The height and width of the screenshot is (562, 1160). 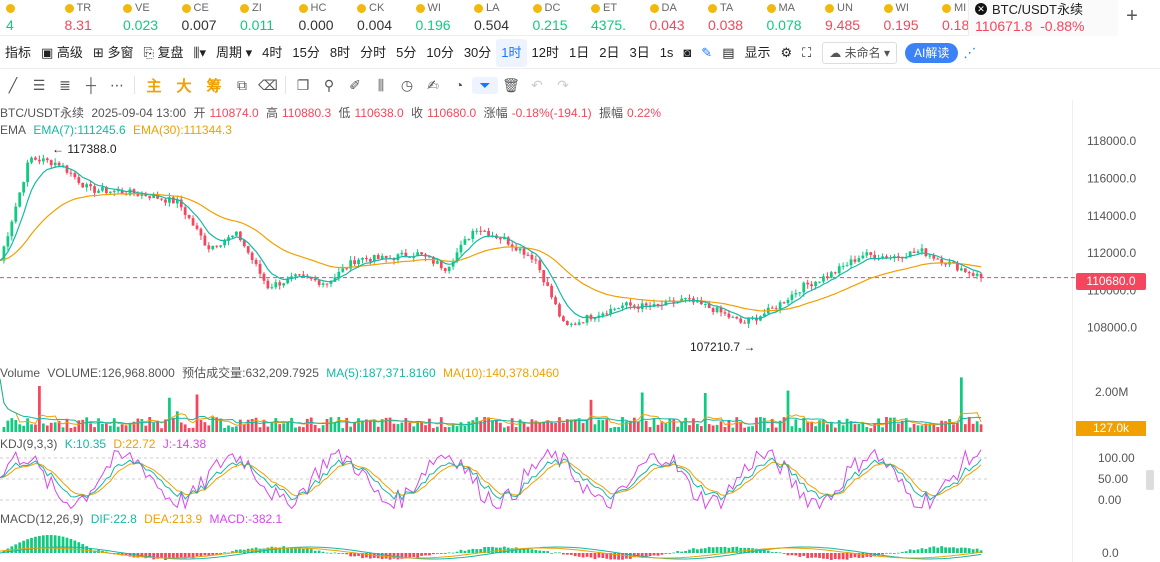 What do you see at coordinates (511, 84) in the screenshot?
I see `trash-icon: 🗑` at bounding box center [511, 84].